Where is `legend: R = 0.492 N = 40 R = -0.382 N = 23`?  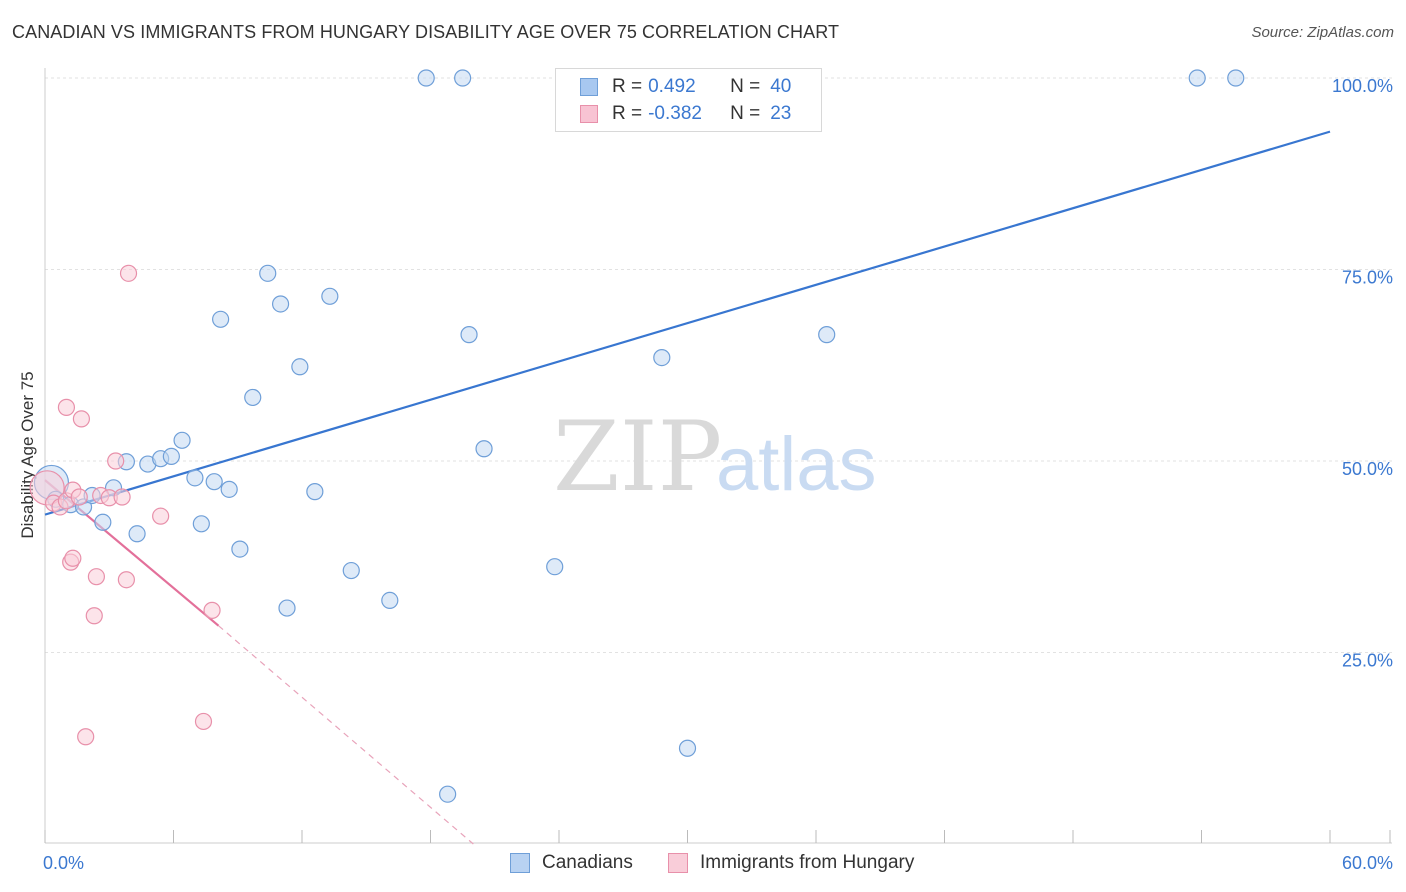
legend: R = 0.492 N = 40 R = -0.382 N = 23 is located at coordinates (688, 100).